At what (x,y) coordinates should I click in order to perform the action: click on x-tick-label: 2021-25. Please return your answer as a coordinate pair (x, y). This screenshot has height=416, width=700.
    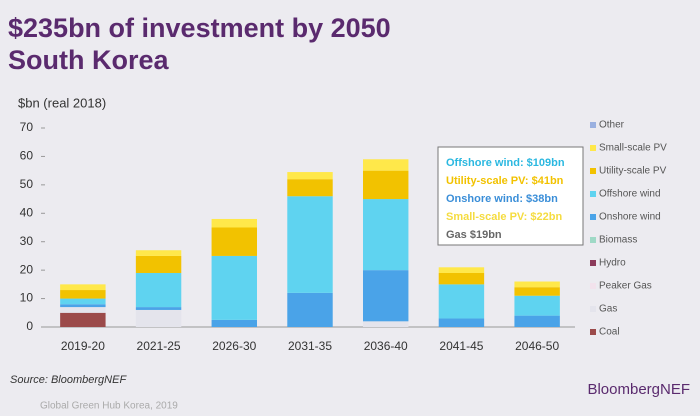
    Looking at the image, I should click on (159, 346).